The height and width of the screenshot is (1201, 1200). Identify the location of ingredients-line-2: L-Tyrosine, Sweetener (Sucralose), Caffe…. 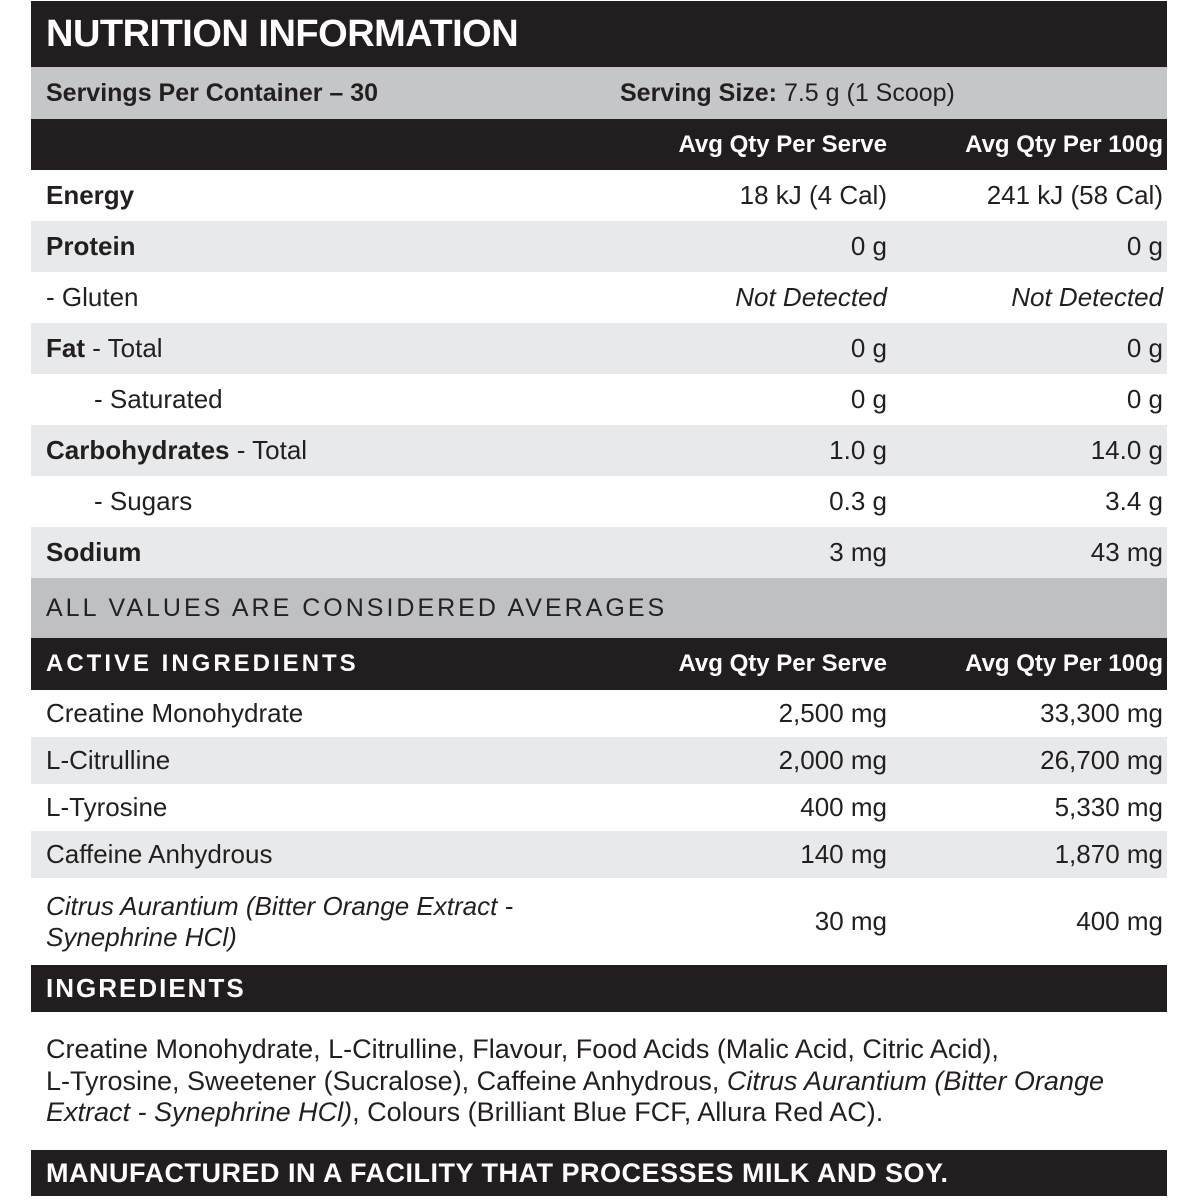
(575, 1080).